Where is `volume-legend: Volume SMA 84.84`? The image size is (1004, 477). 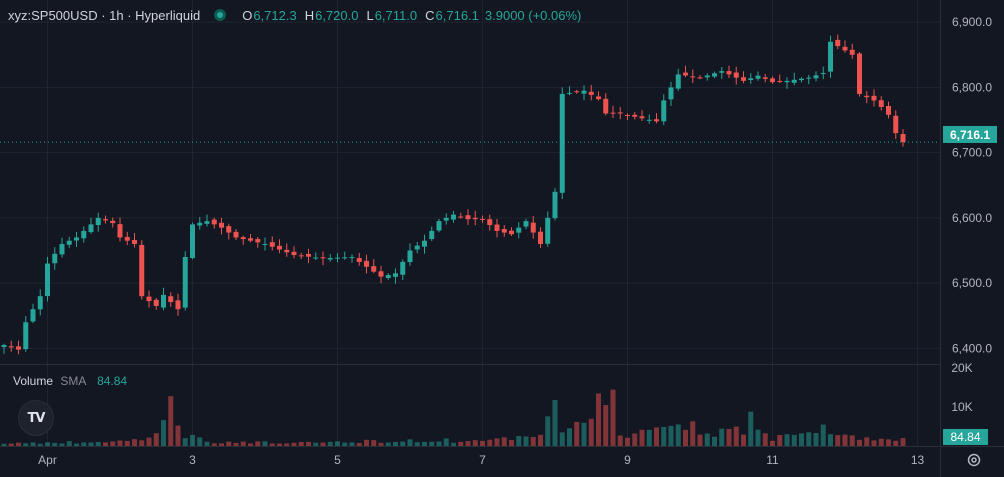
volume-legend: Volume SMA 84.84 is located at coordinates (70, 381).